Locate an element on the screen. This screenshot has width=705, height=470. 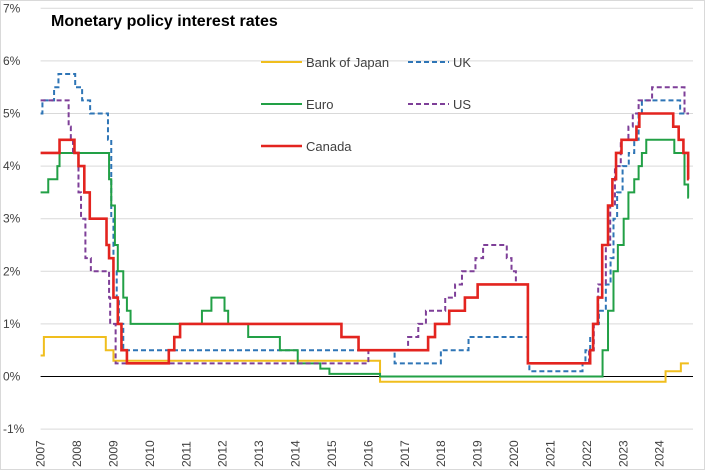
chart-title: Monetary policy interest rates is located at coordinates (164, 21).